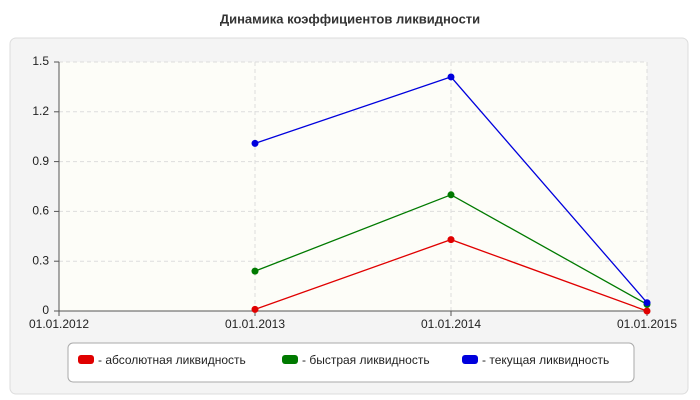 This screenshot has width=700, height=400. What do you see at coordinates (40, 260) in the screenshot?
I see `y-tick-label: 0.3` at bounding box center [40, 260].